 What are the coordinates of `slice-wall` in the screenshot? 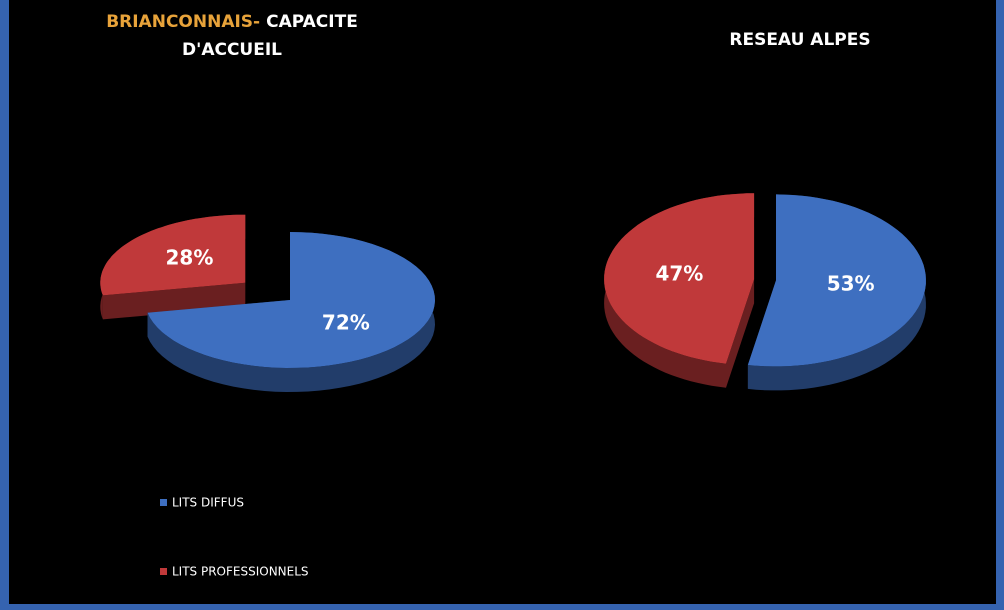 It's located at (836, 292).